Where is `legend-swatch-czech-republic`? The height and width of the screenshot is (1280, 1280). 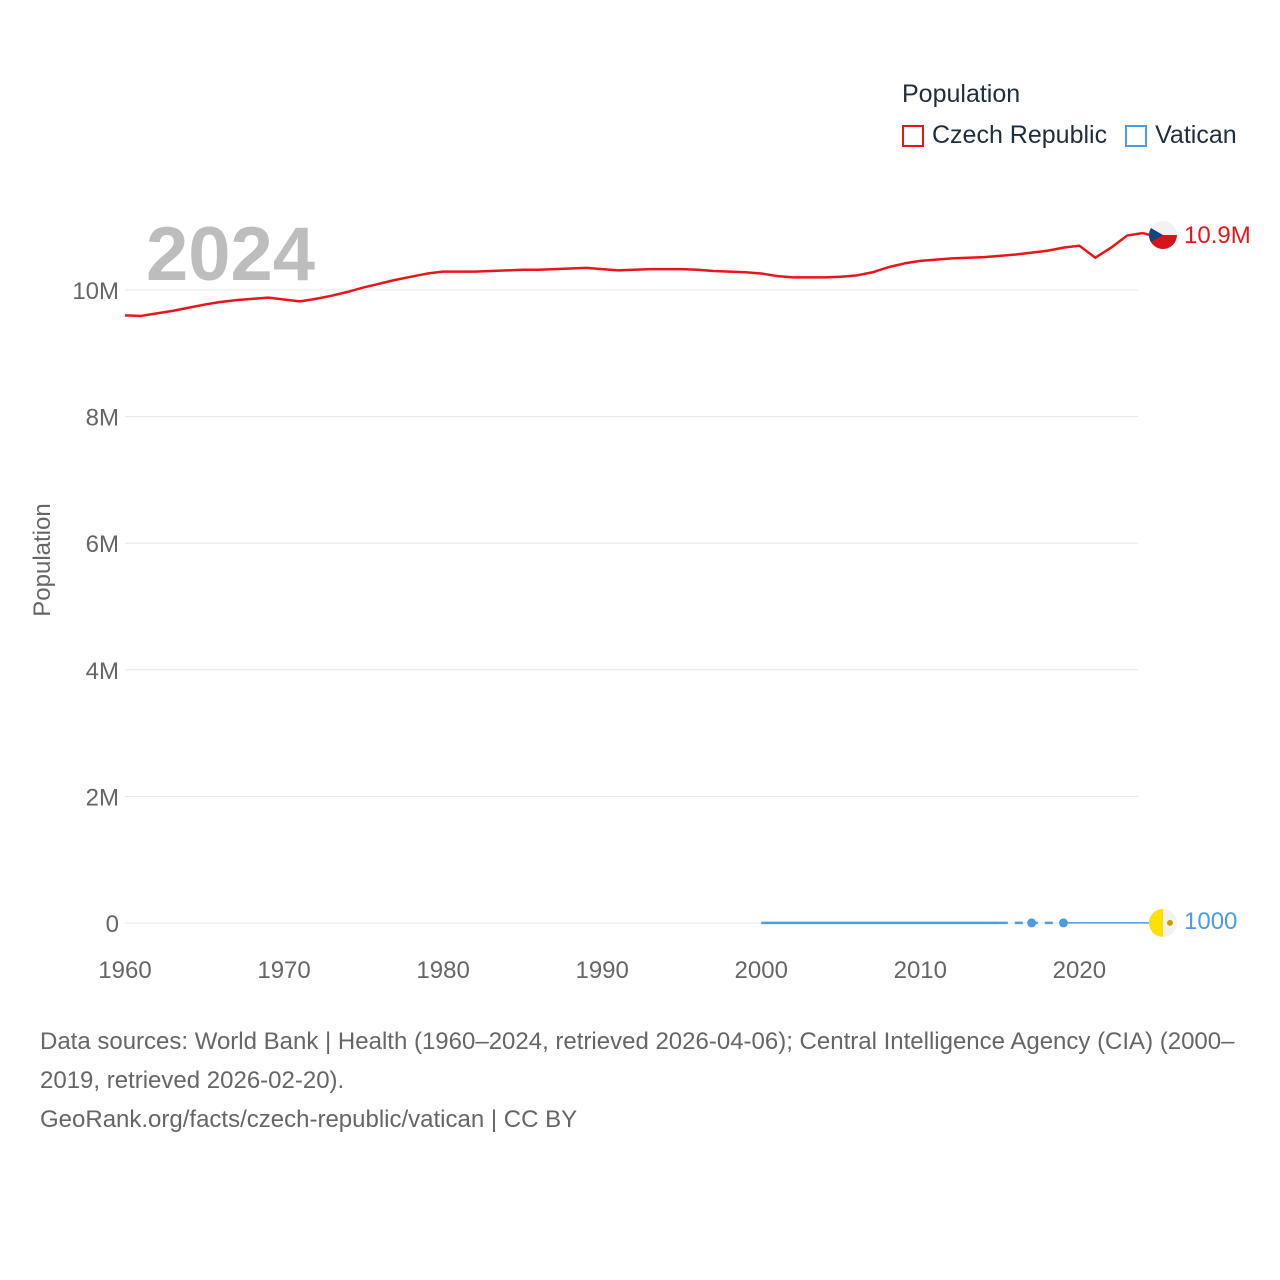
legend-swatch-czech-republic is located at coordinates (913, 135).